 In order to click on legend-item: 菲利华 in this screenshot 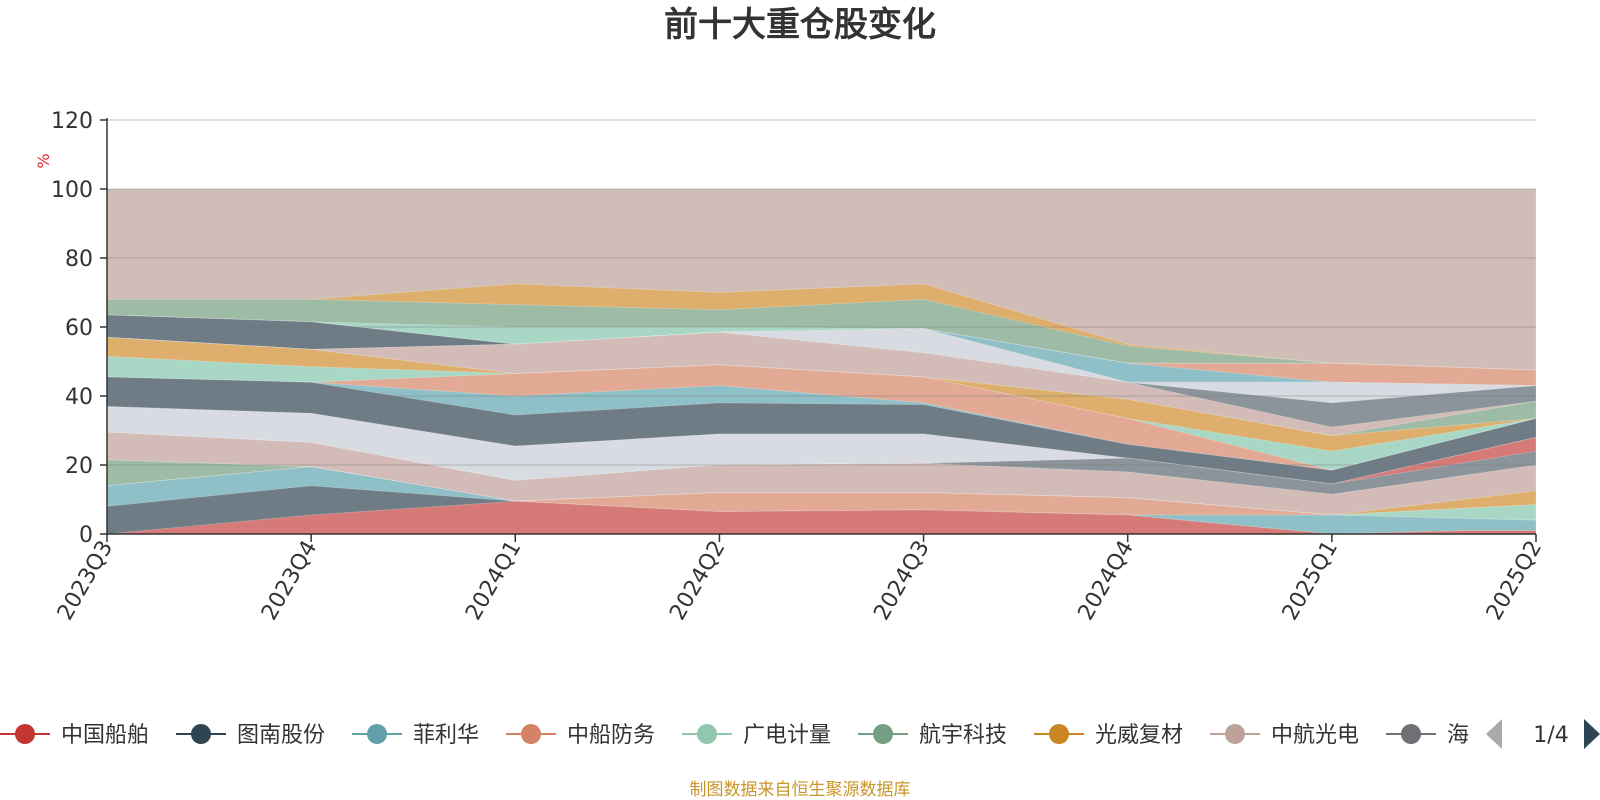, I will do `click(415, 735)`.